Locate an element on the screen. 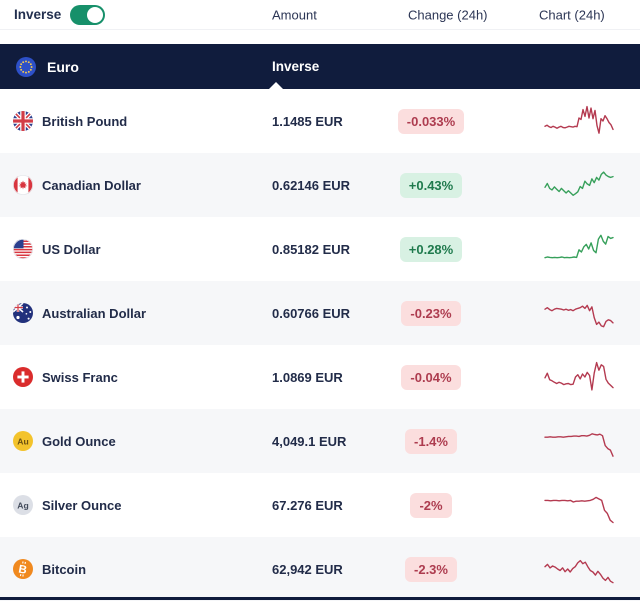  currency-row: Au Gold Ounce 4,049.1 EUR -1.4% is located at coordinates (320, 441).